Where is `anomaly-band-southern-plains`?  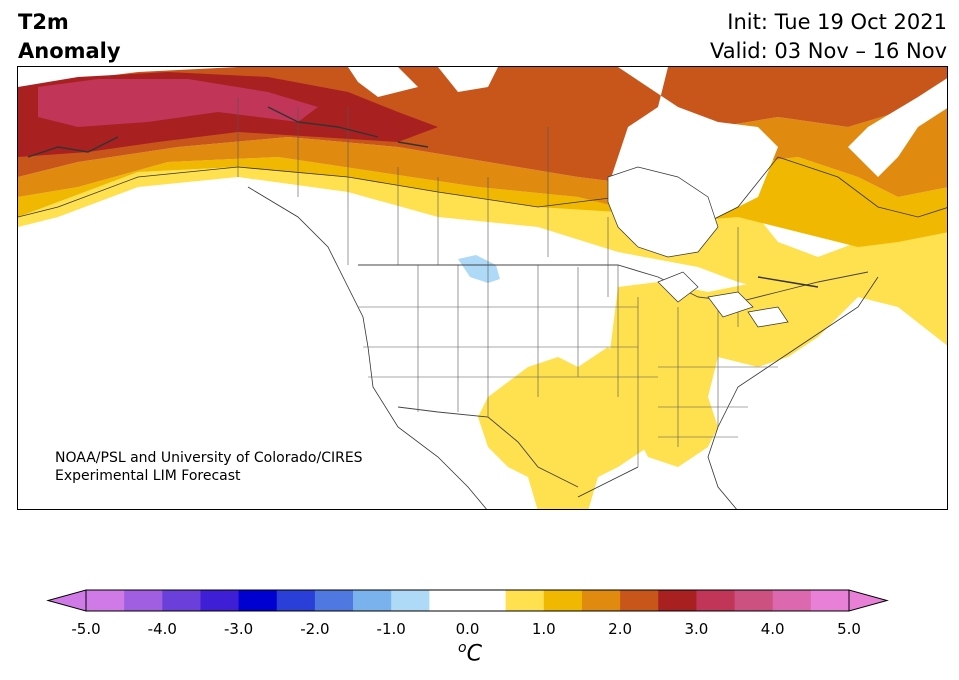
anomaly-band-southern-plains is located at coordinates (563, 428).